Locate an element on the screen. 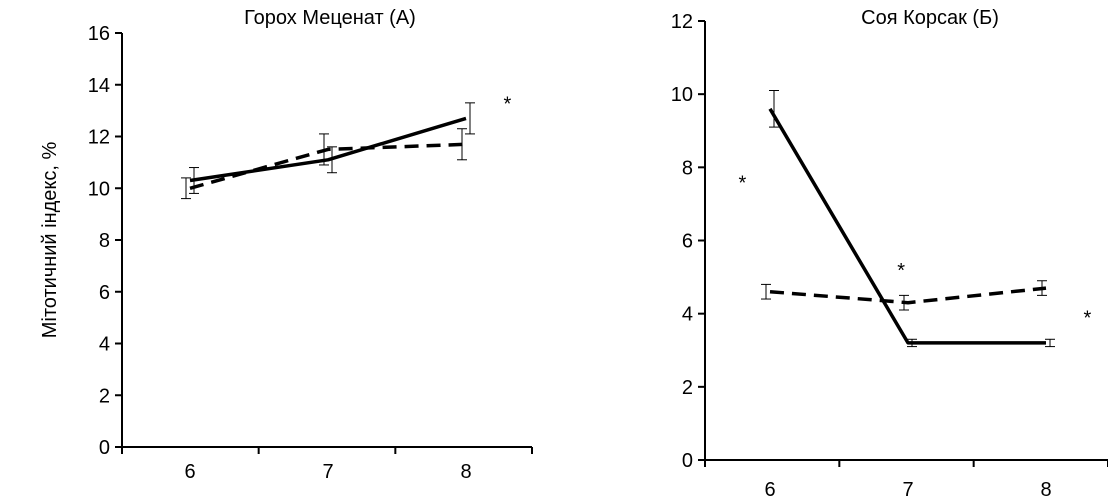 The height and width of the screenshot is (502, 1108). y-tick-label-soy: 2 is located at coordinates (687, 388).